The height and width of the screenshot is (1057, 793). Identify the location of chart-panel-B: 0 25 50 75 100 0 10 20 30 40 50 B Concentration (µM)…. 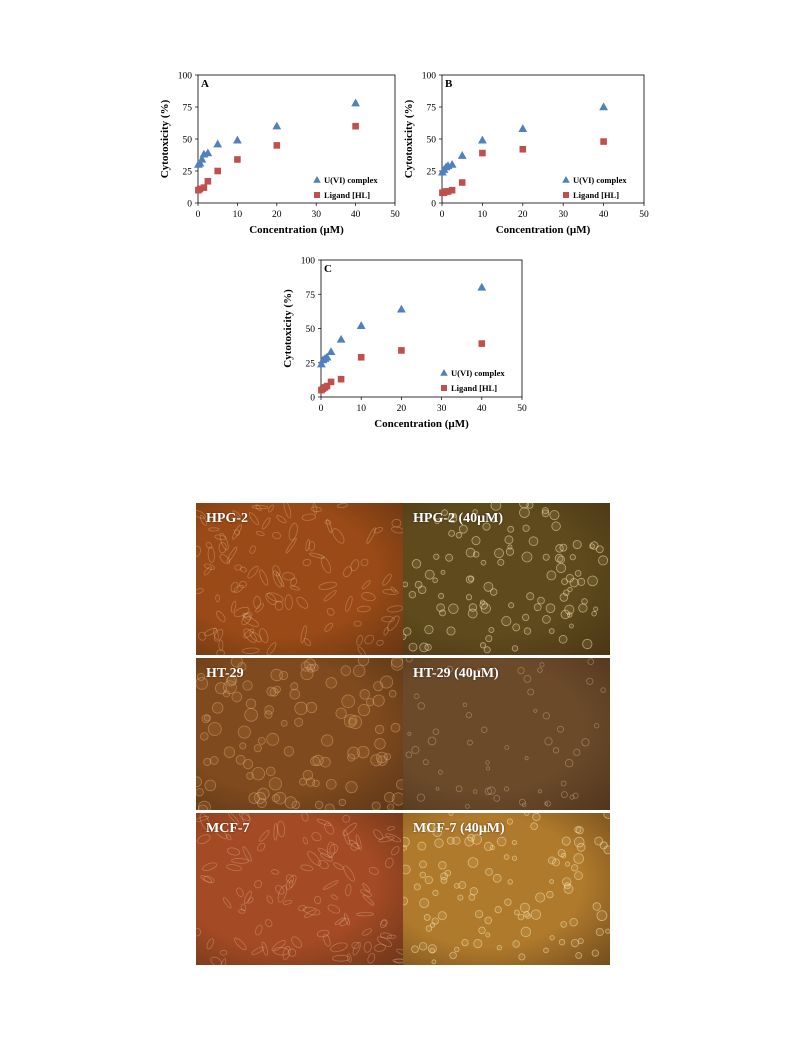
(526, 154).